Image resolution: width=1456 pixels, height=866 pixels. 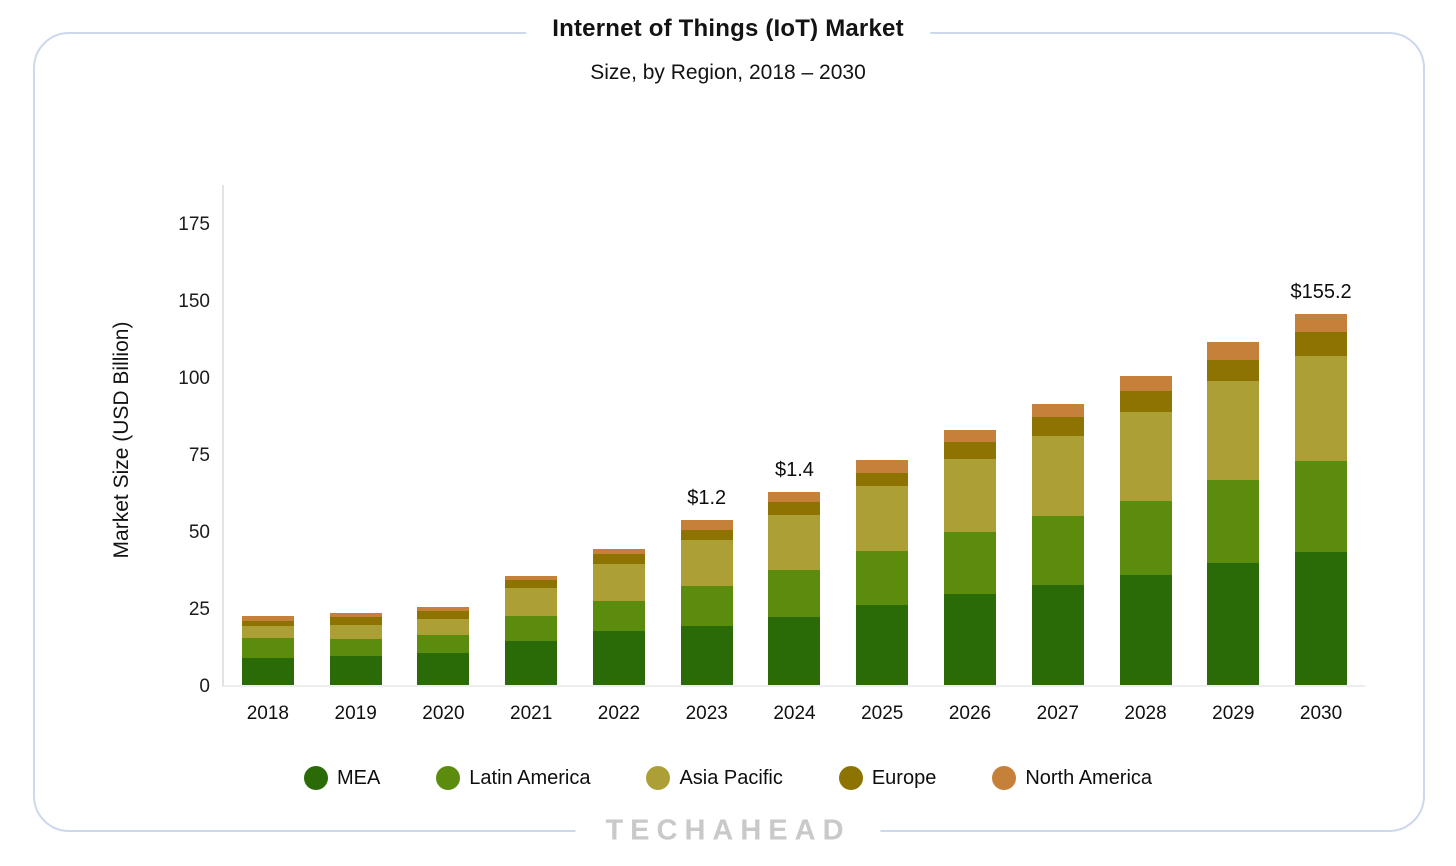 I want to click on x-axis-label-2022: 2022, so click(x=619, y=713).